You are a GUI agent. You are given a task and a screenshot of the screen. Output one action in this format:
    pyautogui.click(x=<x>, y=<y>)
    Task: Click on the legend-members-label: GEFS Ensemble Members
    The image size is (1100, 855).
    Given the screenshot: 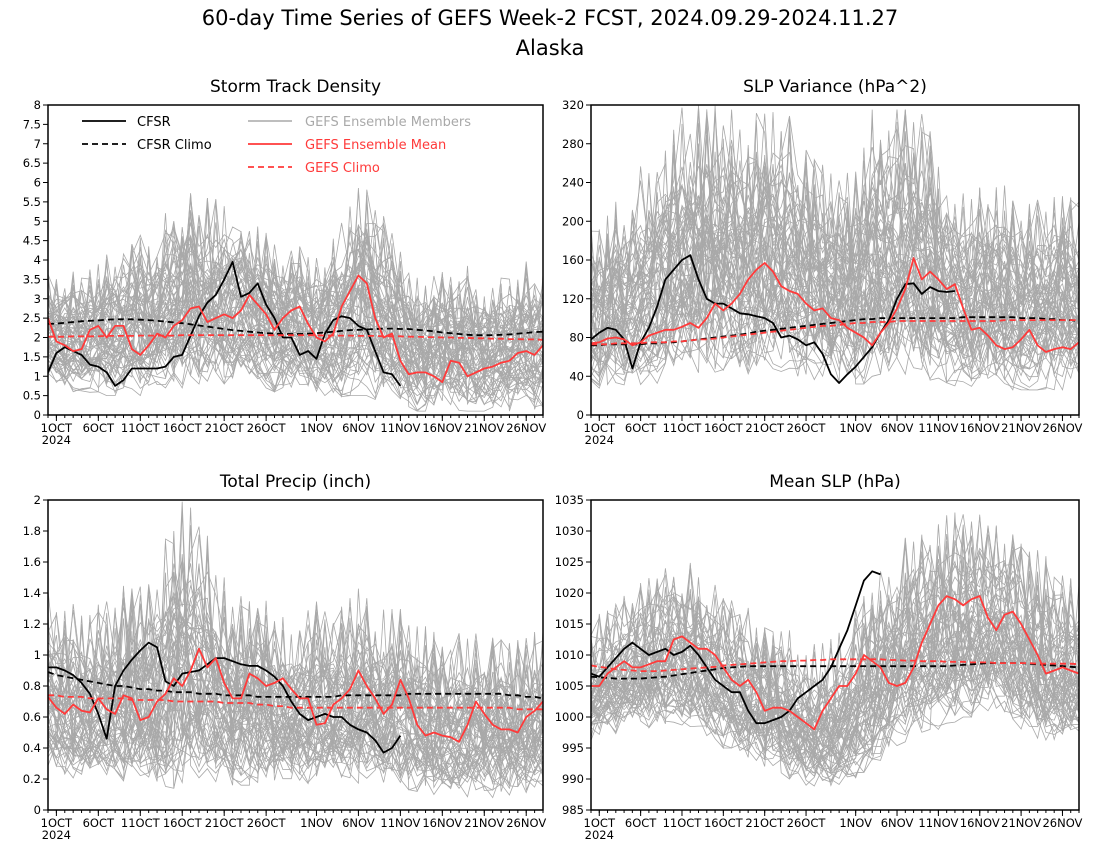 What is the action you would take?
    pyautogui.click(x=388, y=122)
    